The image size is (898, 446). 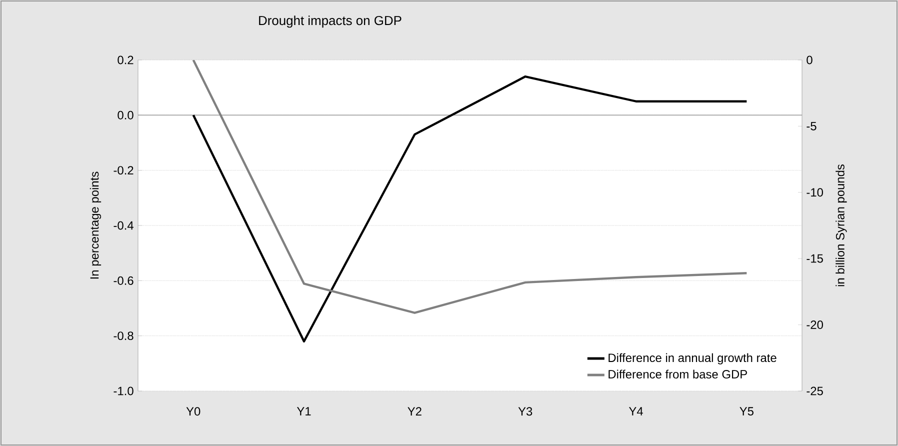 What do you see at coordinates (96, 225) in the screenshot?
I see `y-axis-title: In percentage points` at bounding box center [96, 225].